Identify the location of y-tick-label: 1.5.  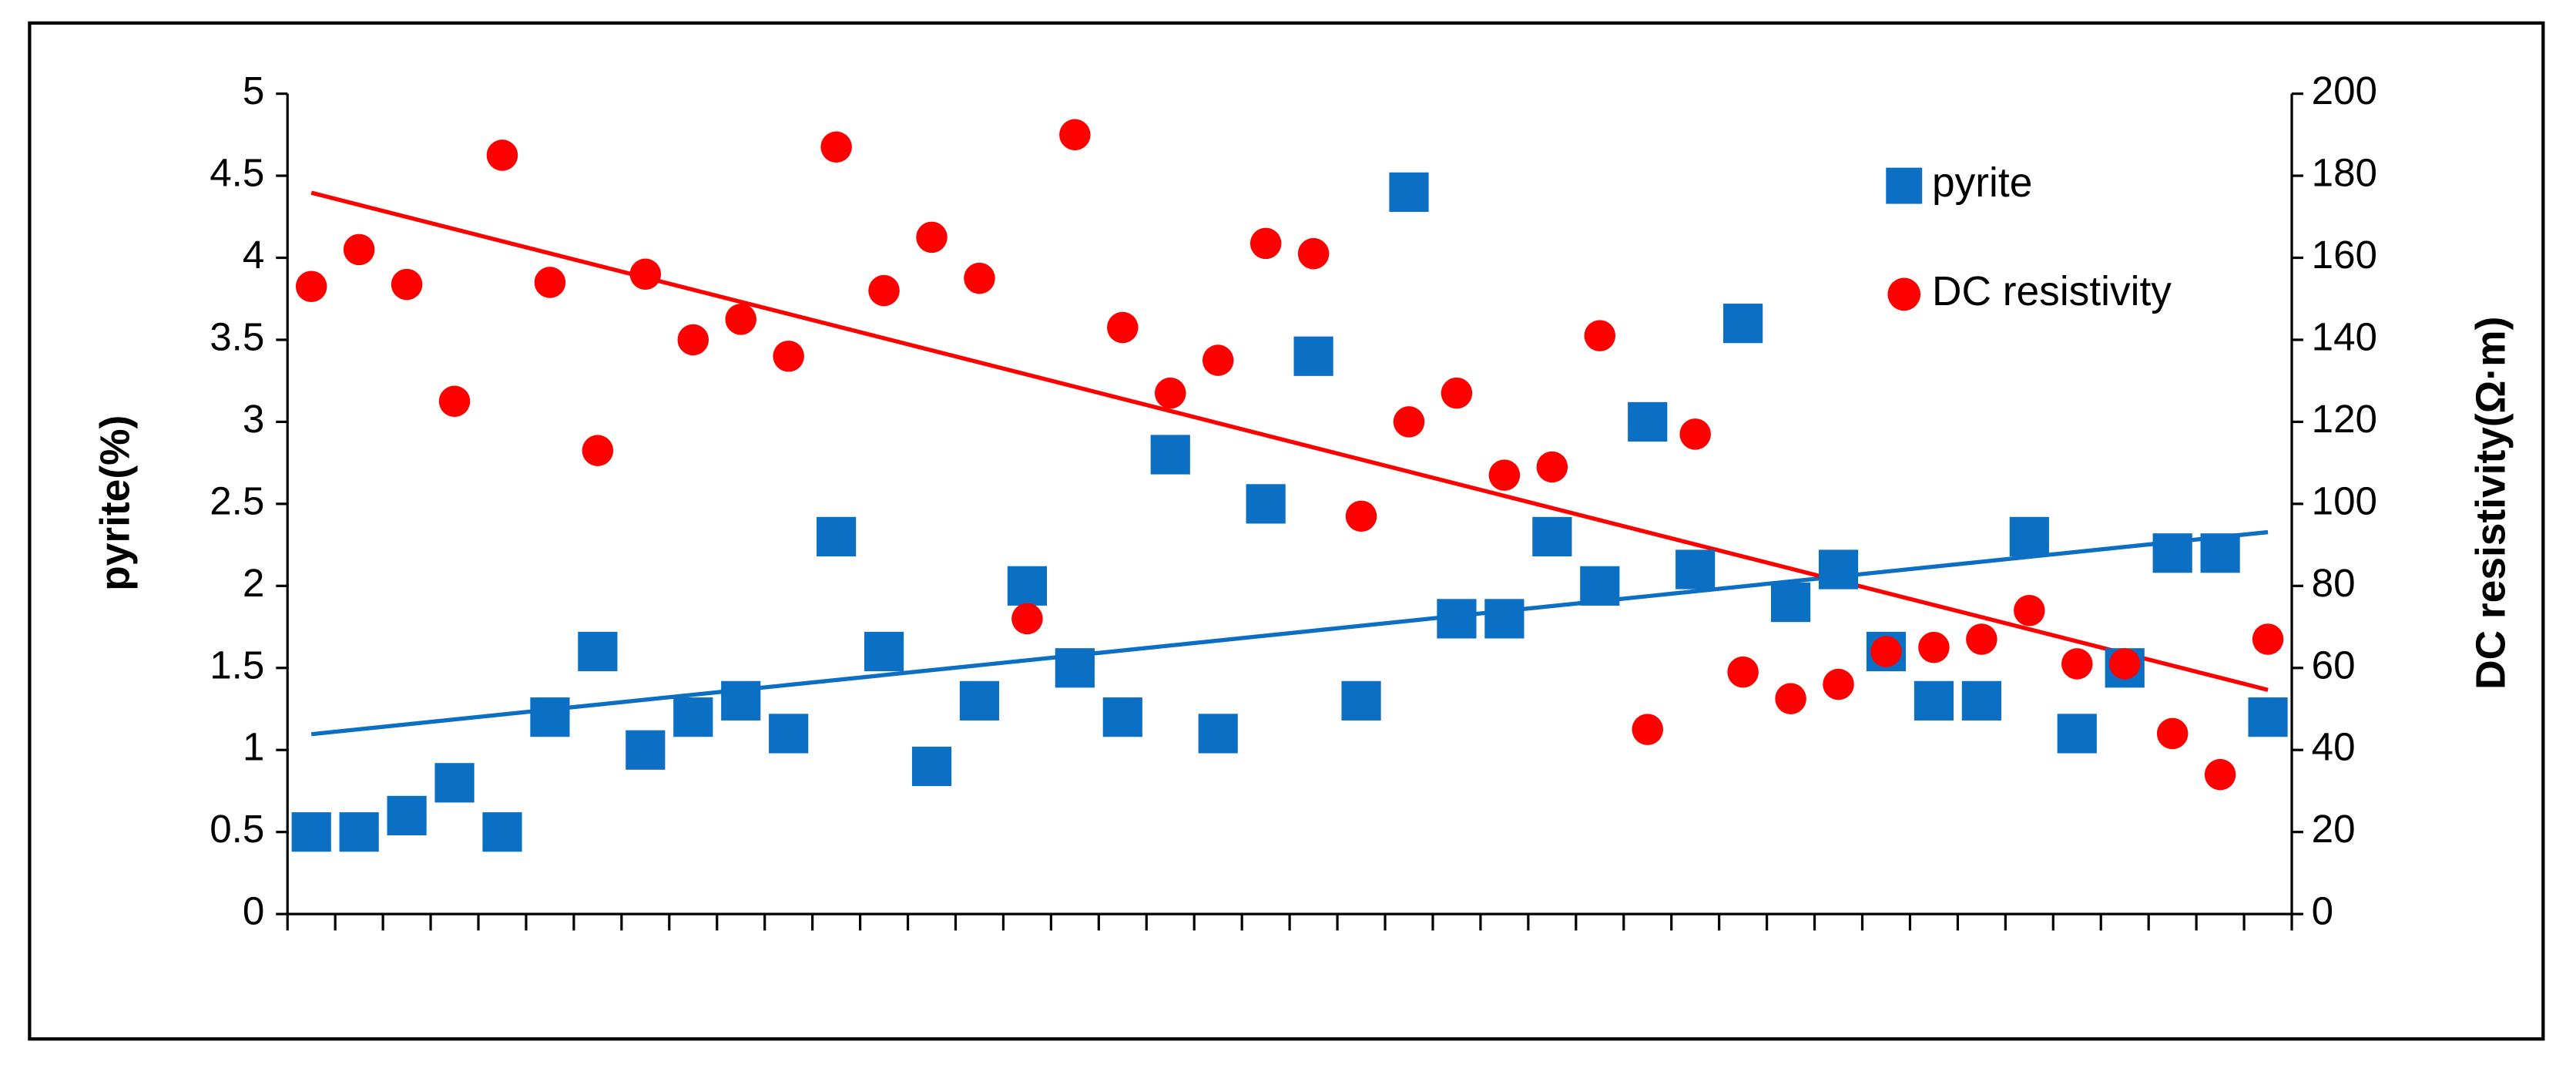
(237, 665).